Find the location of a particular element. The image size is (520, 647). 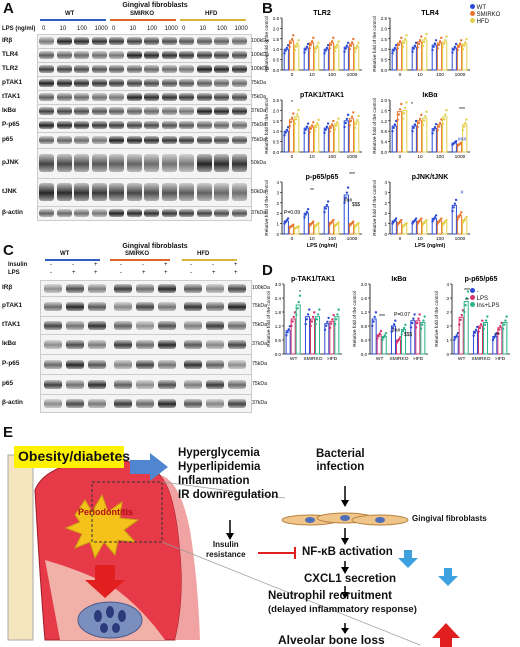

blot-row-label: tJNK is located at coordinates (9, 191).